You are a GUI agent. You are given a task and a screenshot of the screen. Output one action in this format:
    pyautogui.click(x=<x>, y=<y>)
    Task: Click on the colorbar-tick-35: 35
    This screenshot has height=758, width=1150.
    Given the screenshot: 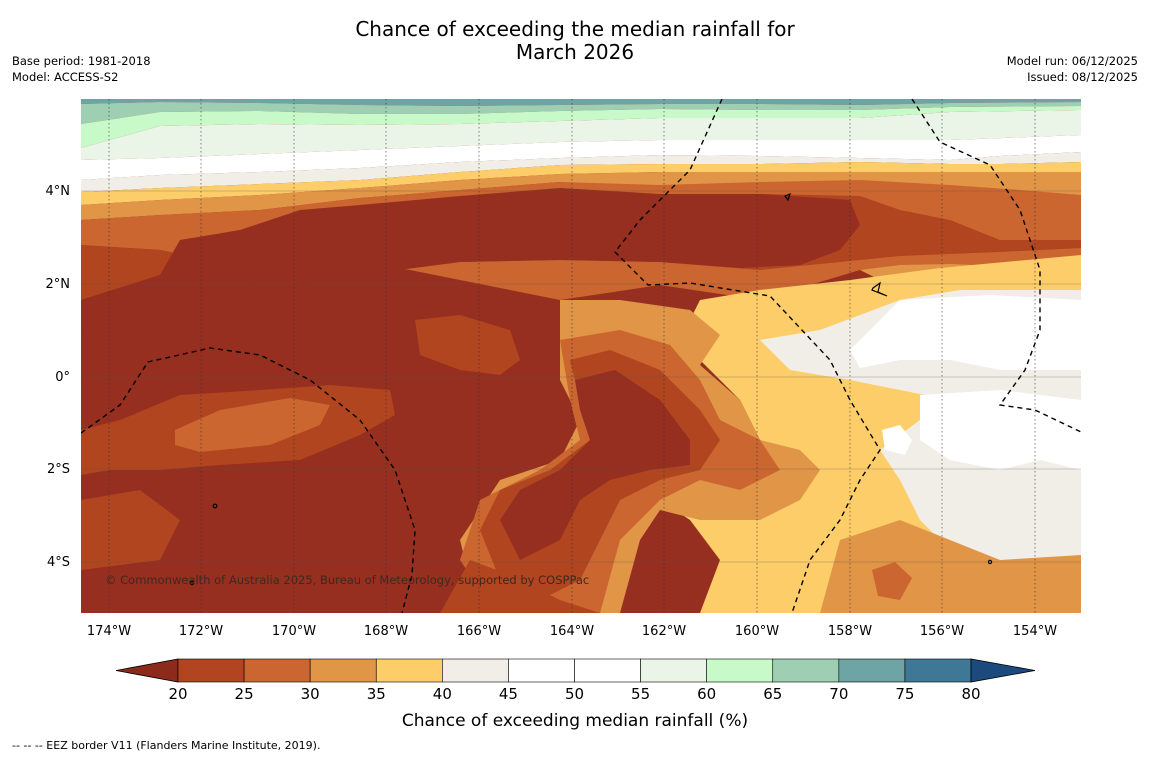 What is the action you would take?
    pyautogui.click(x=376, y=694)
    